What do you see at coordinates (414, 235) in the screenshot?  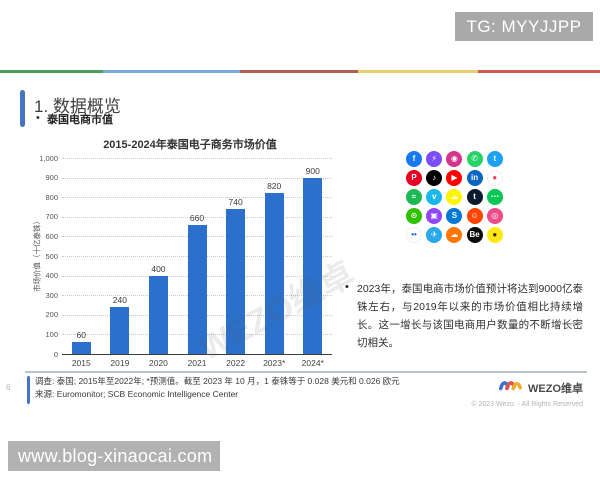 I see `flickr-icon: ••` at bounding box center [414, 235].